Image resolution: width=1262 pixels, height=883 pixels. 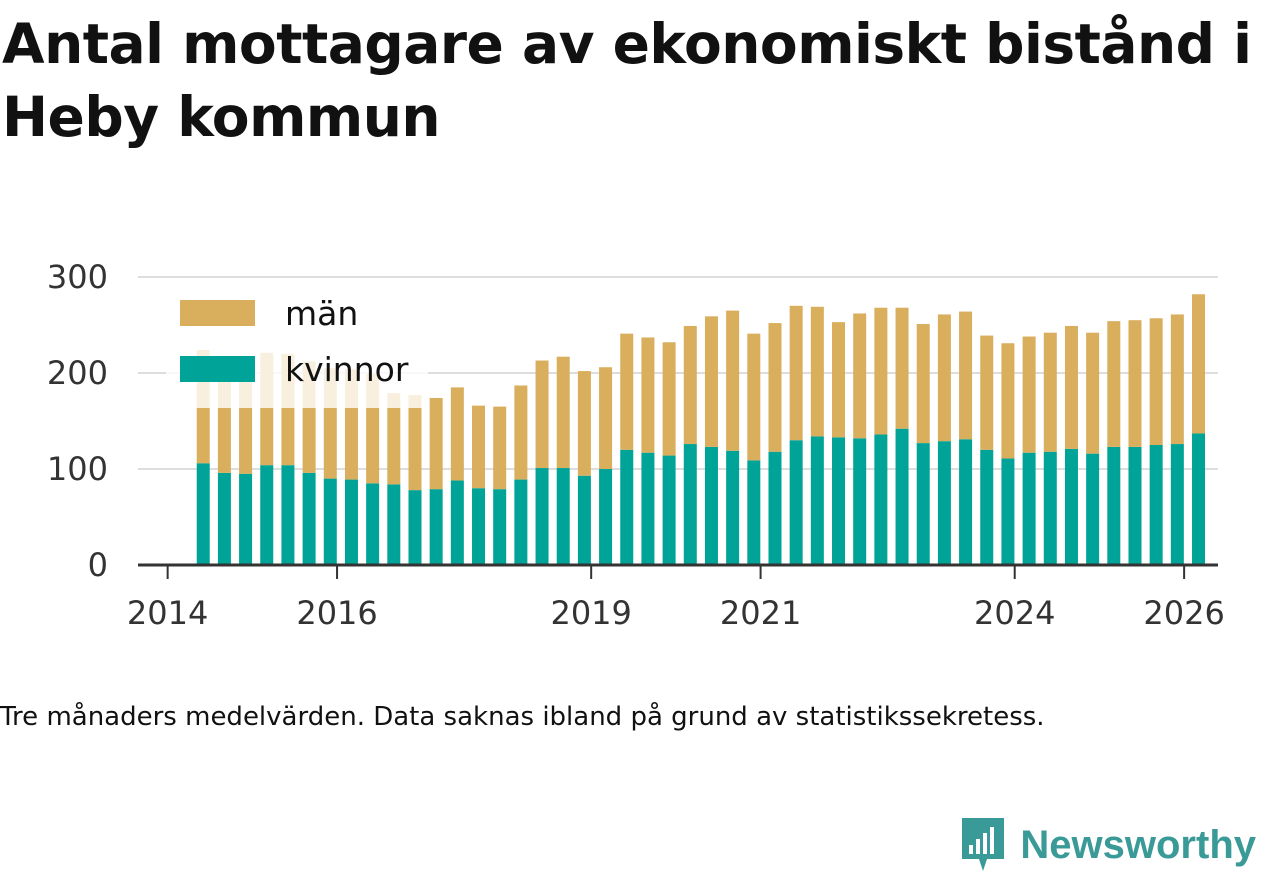 I want to click on legend-label: män, so click(x=321, y=313).